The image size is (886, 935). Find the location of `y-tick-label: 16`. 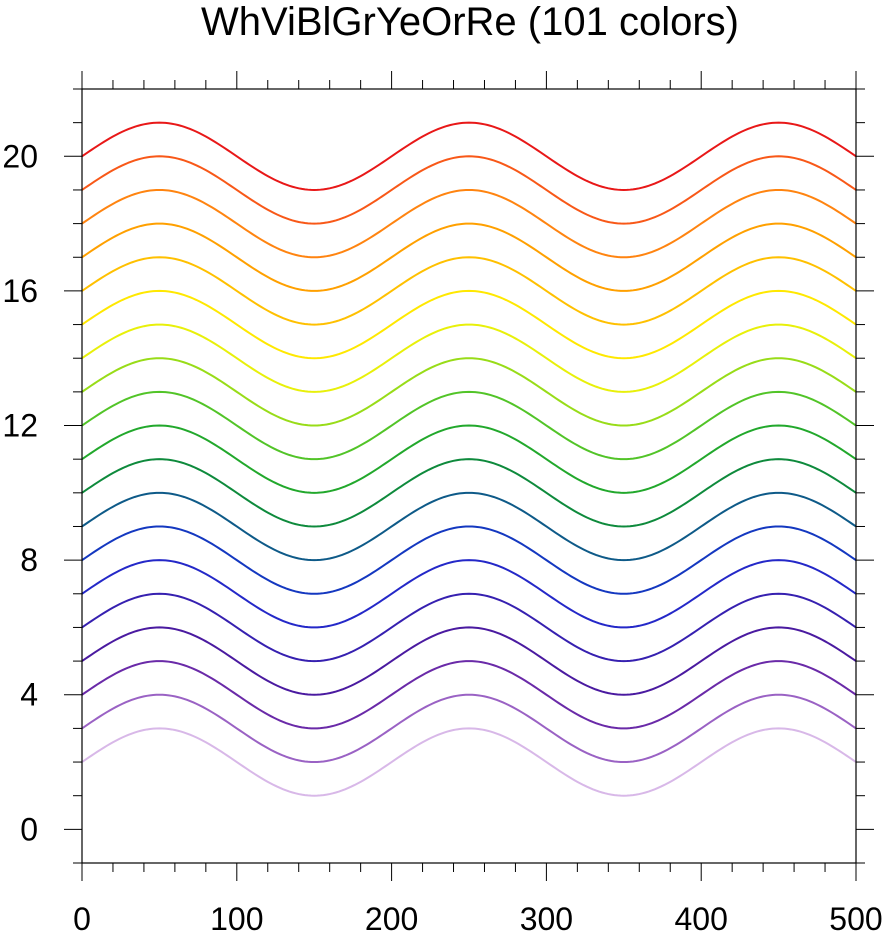

y-tick-label: 16 is located at coordinates (20, 291).